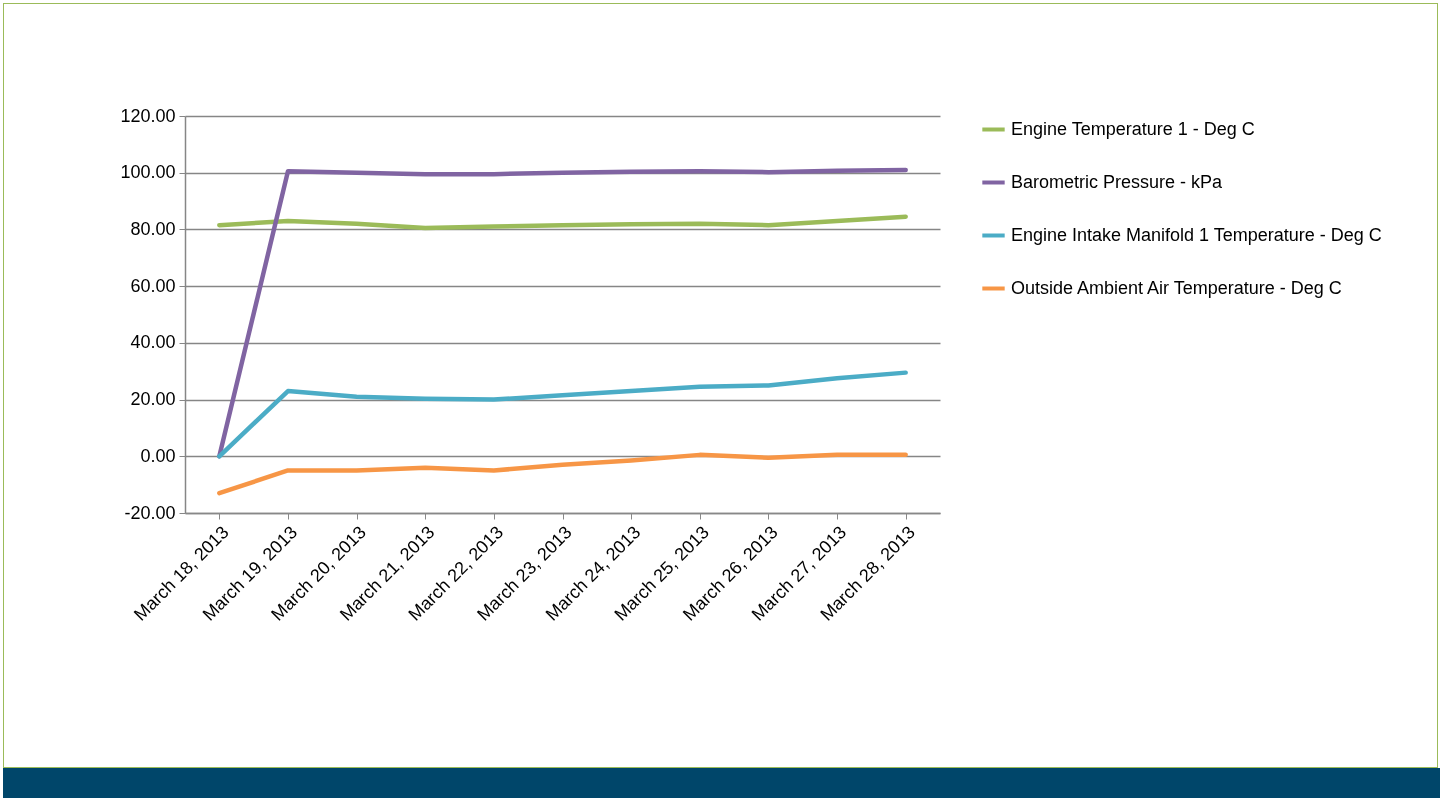 The height and width of the screenshot is (798, 1443). Describe the element at coordinates (153, 342) in the screenshot. I see `y-tick-label: 40.00` at that location.